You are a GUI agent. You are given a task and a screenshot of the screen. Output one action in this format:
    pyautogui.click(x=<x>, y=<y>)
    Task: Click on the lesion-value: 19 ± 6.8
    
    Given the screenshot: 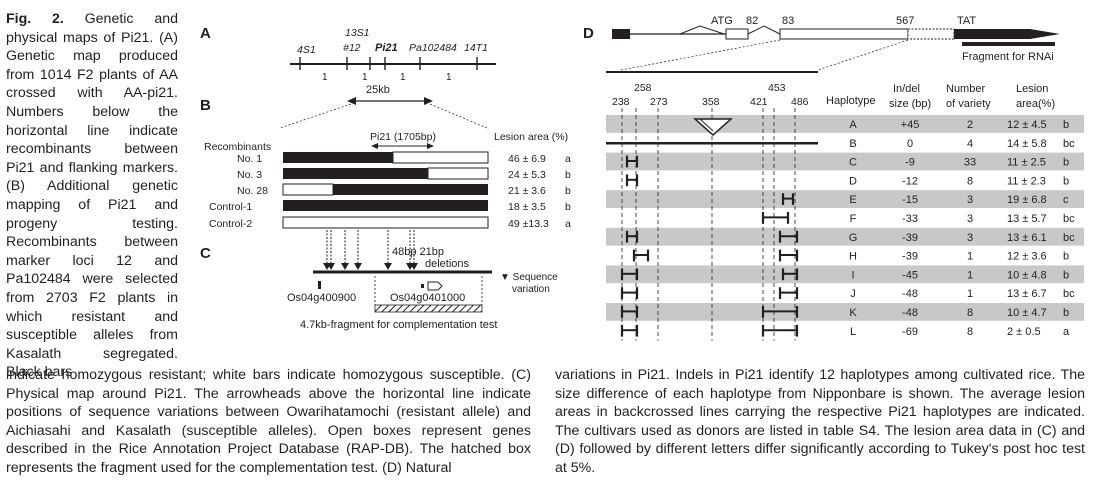 What is the action you would take?
    pyautogui.click(x=1027, y=200)
    